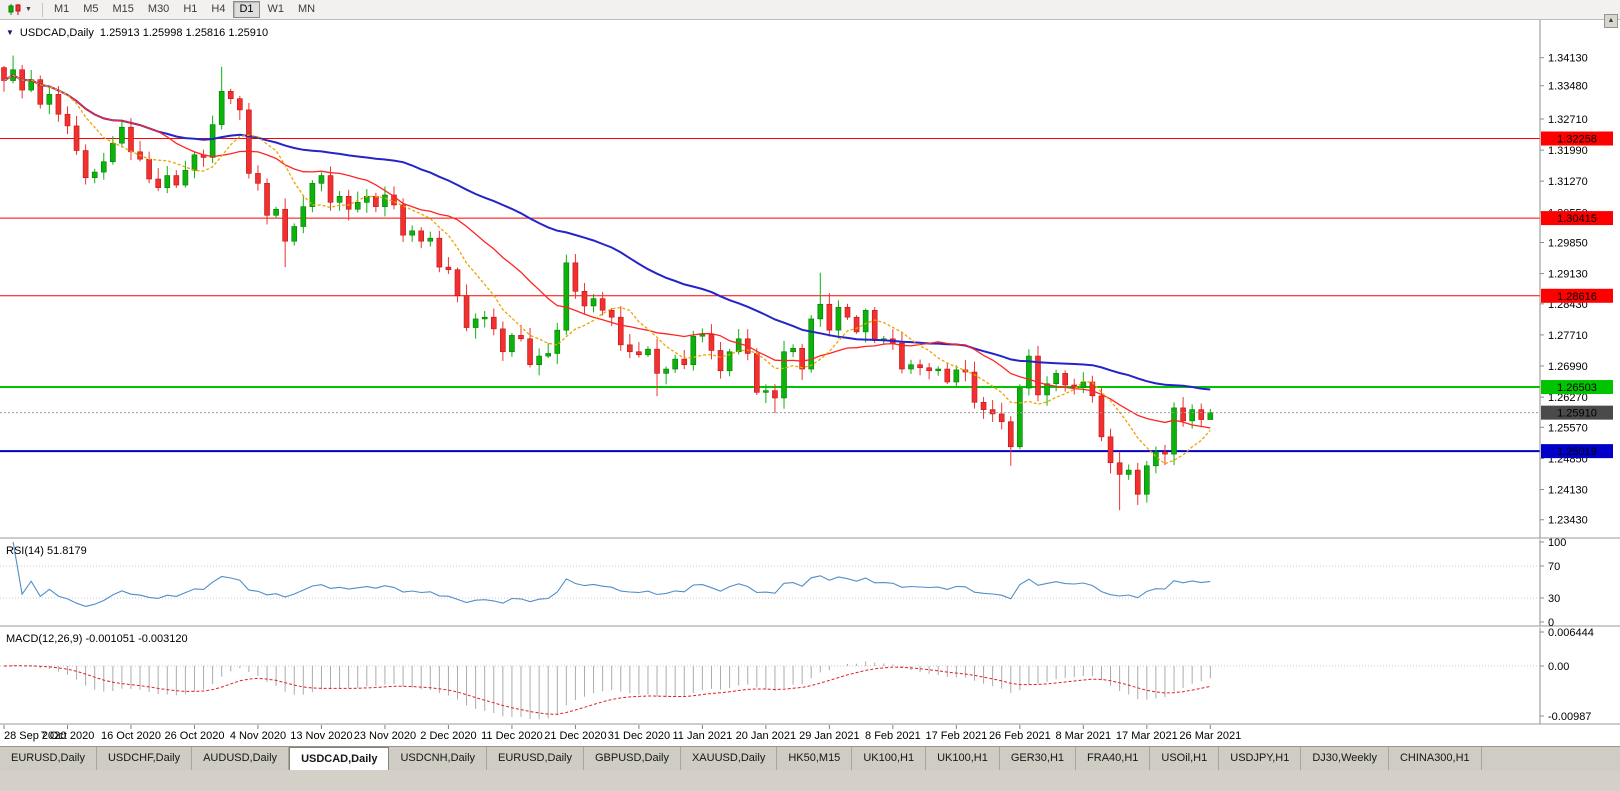 The height and width of the screenshot is (791, 1620). What do you see at coordinates (729, 758) in the screenshot?
I see `tab-xauusd-daily: XAUUSD,Daily` at bounding box center [729, 758].